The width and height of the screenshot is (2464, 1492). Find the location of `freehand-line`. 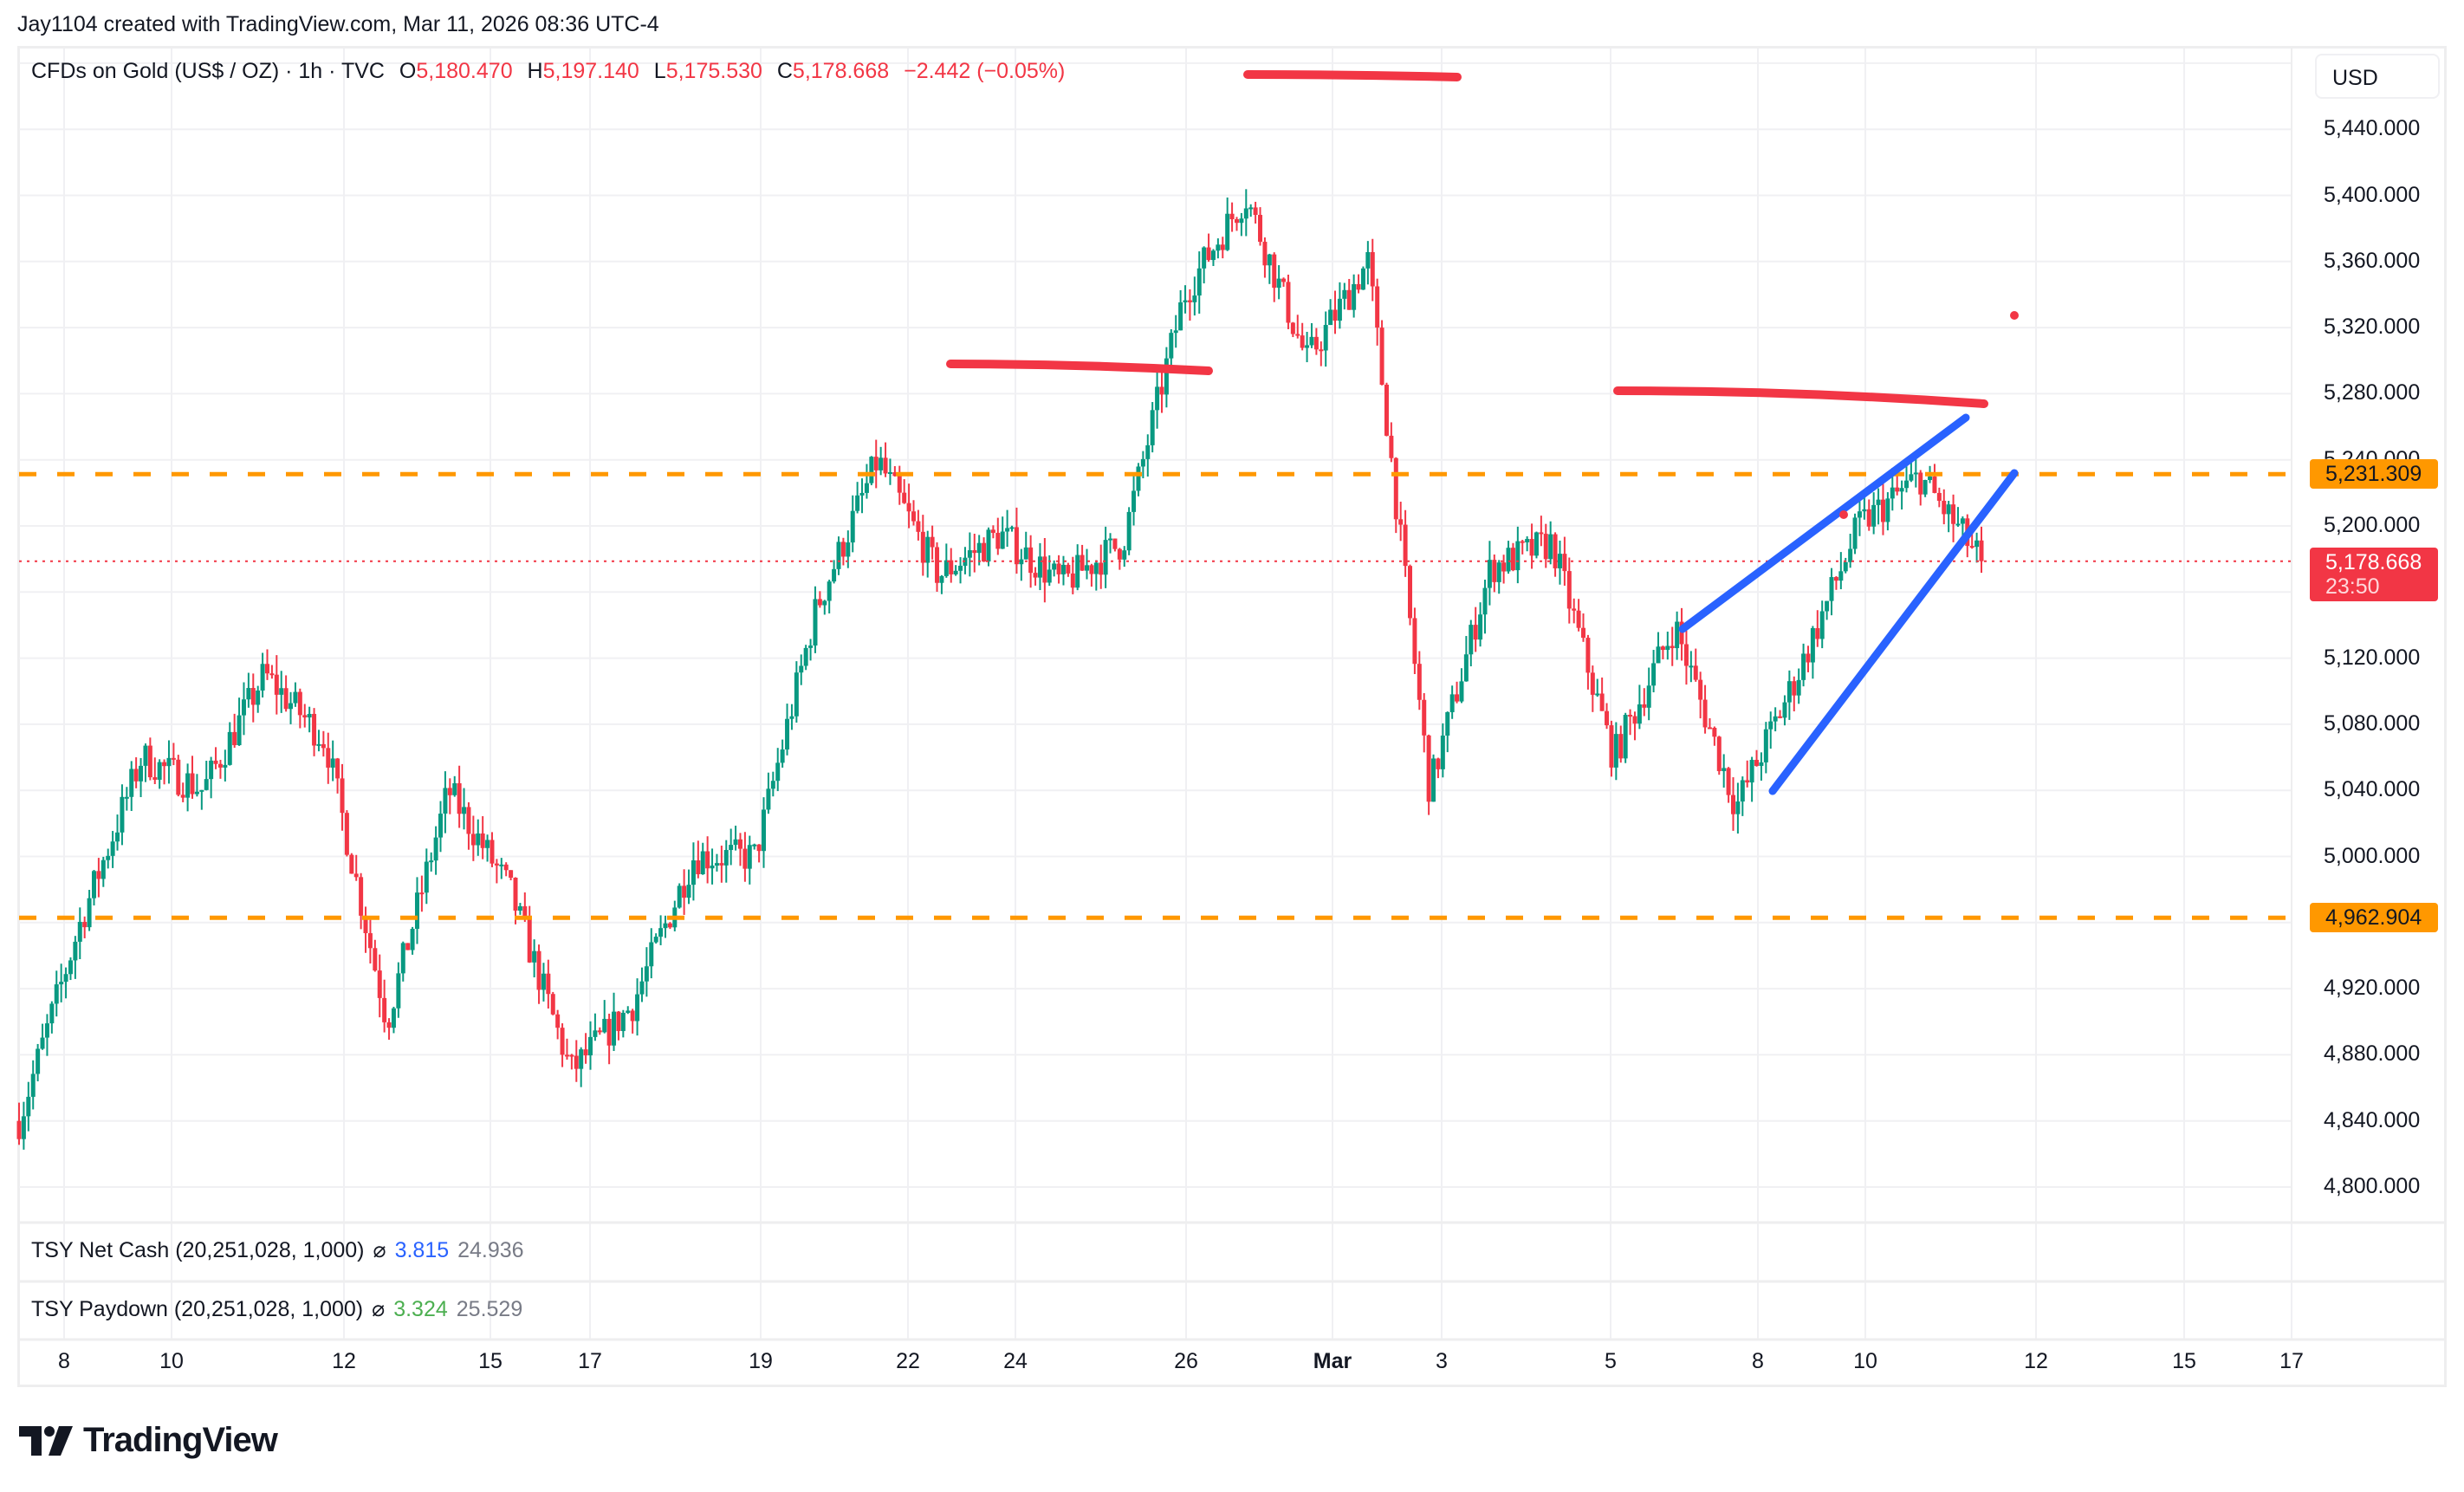

freehand-line is located at coordinates (1353, 75).